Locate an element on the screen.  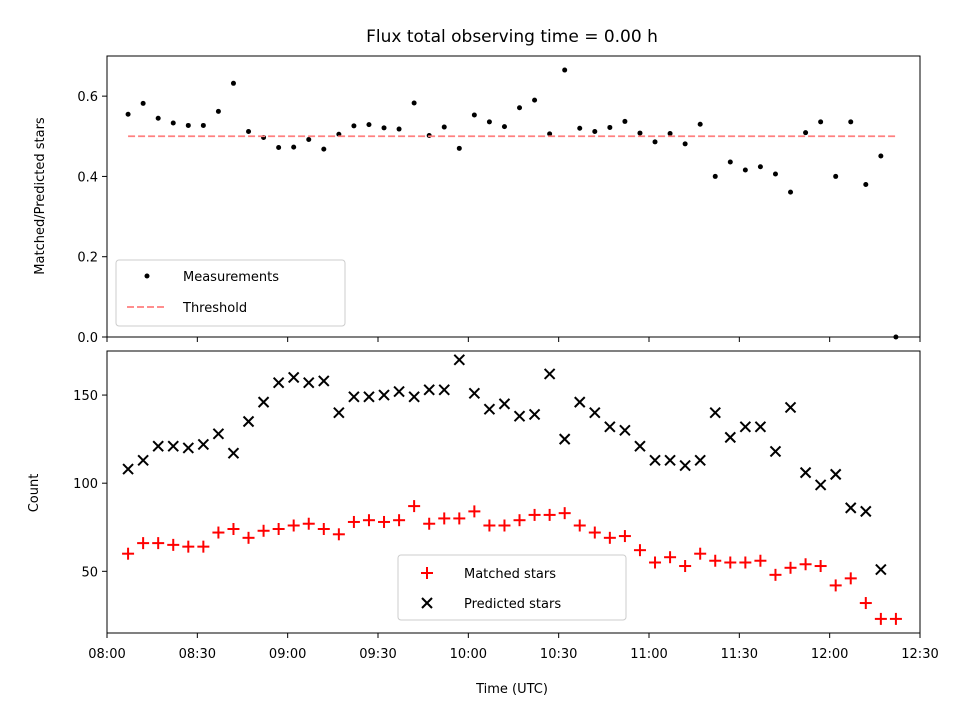
legend-label-matched-stars: Matched stars is located at coordinates (510, 574).